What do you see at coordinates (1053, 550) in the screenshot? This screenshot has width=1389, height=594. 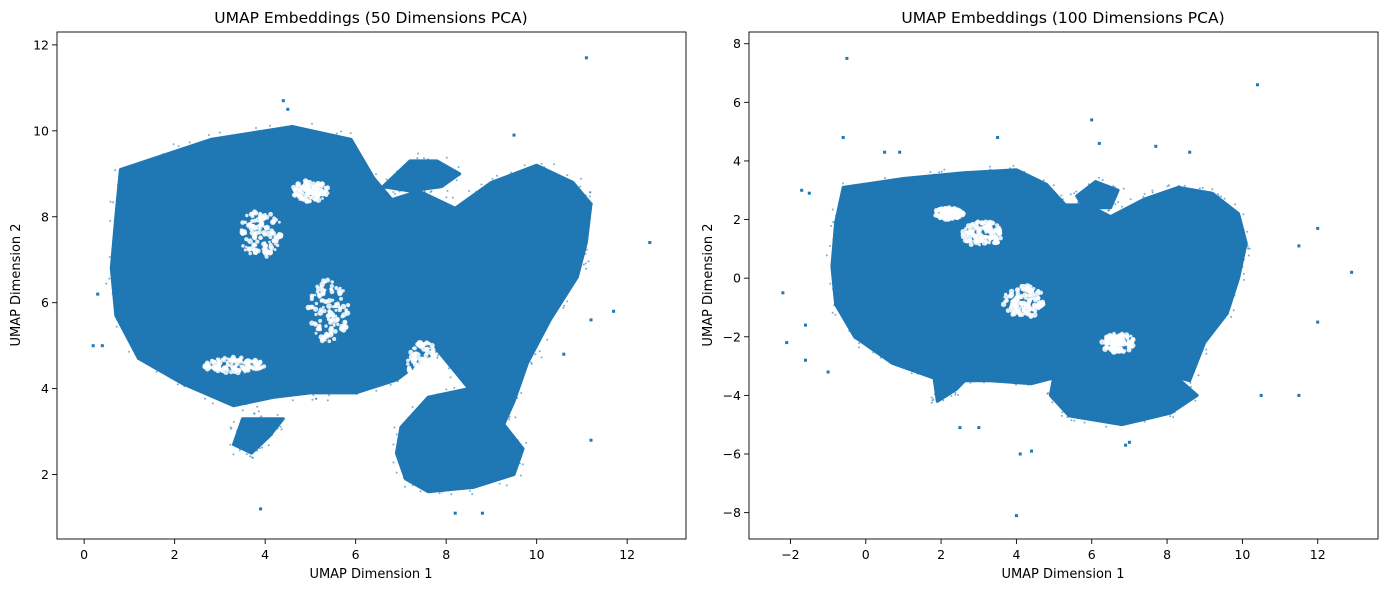 I see `x-axis-ticks: −2 0 2 4 6 8 10 12` at bounding box center [1053, 550].